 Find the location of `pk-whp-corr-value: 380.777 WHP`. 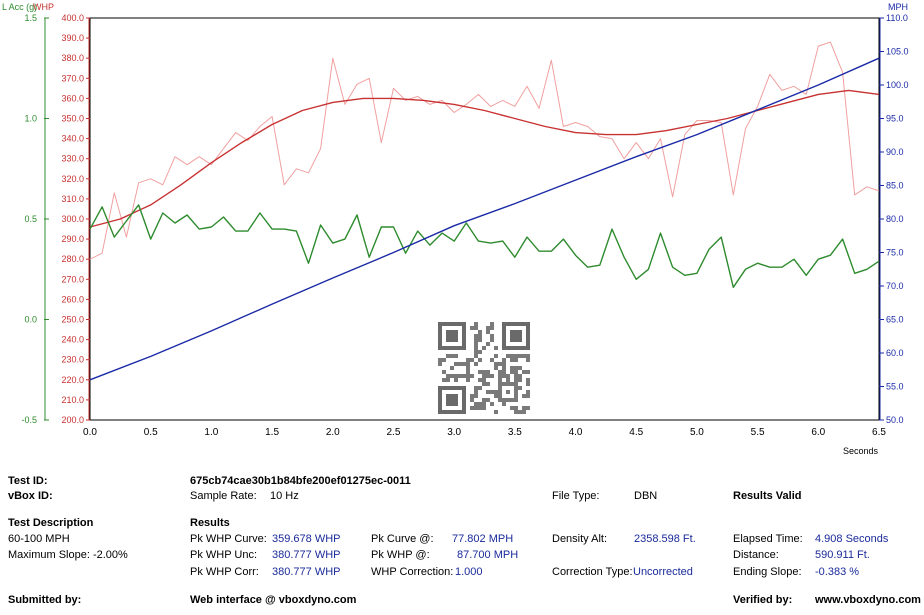

pk-whp-corr-value: 380.777 WHP is located at coordinates (306, 572).